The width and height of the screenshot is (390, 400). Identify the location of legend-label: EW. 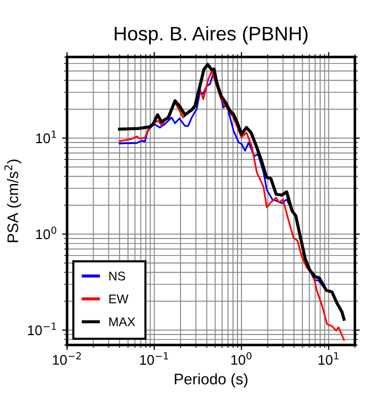
(118, 299).